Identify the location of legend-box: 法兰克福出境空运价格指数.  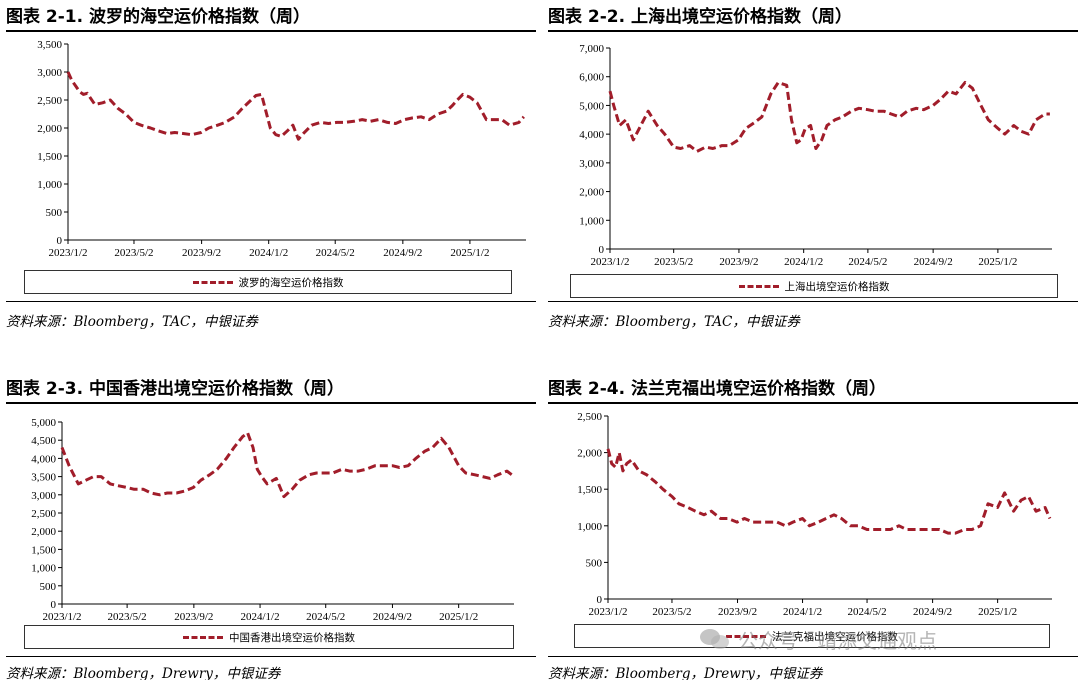
(812, 636).